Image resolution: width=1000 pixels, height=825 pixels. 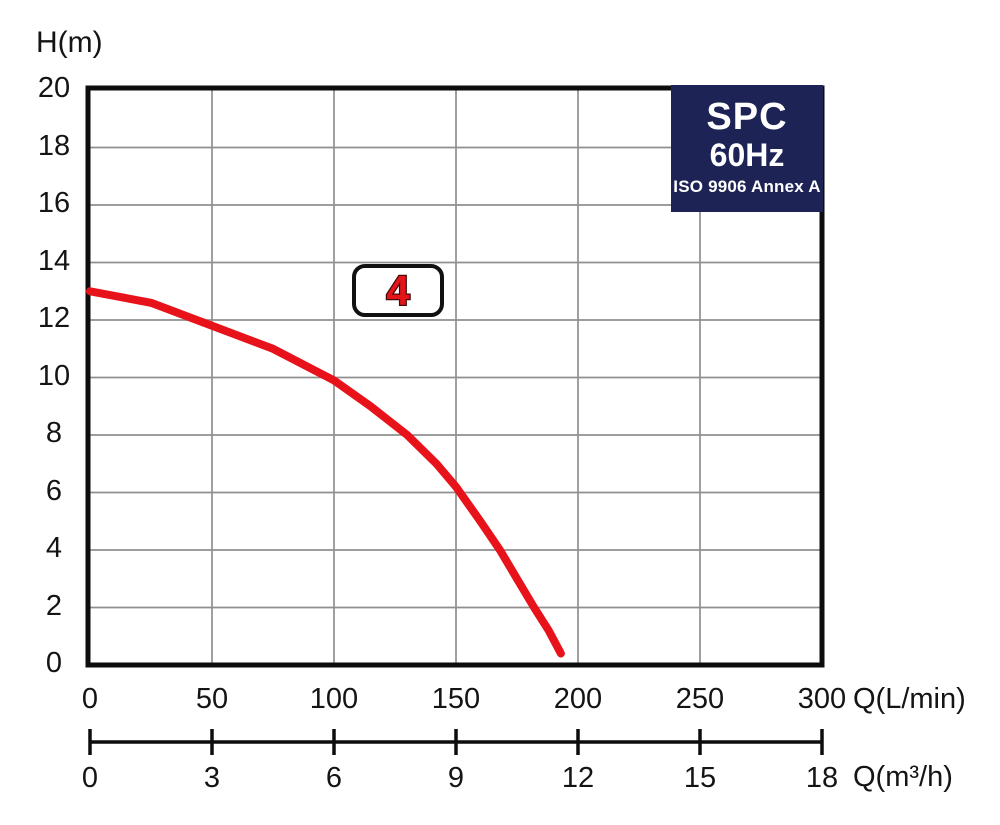 I want to click on x-secondary-tick-label: 9, so click(x=456, y=778).